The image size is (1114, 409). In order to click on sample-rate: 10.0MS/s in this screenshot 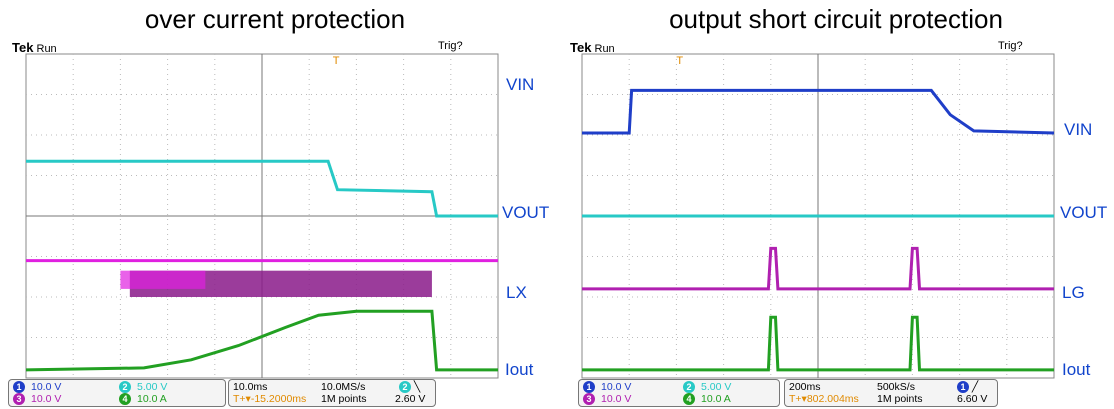, I will do `click(343, 387)`.